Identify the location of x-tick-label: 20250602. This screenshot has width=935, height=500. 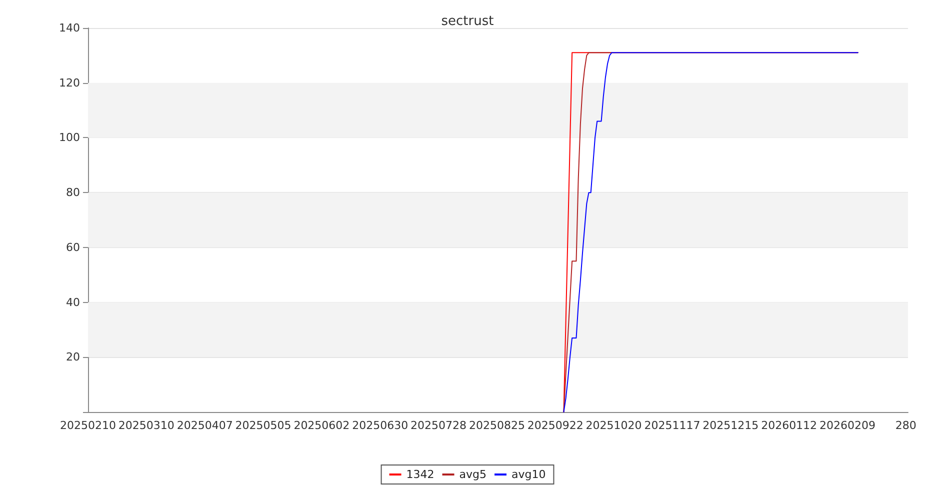
(322, 425).